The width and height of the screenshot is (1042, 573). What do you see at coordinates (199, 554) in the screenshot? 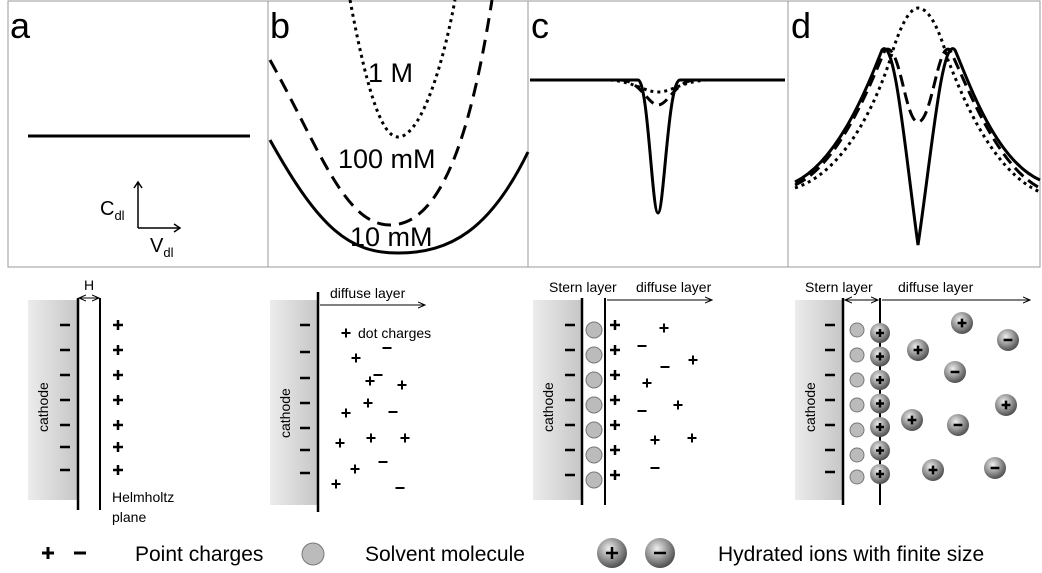
I see `legend-label: Point charges` at bounding box center [199, 554].